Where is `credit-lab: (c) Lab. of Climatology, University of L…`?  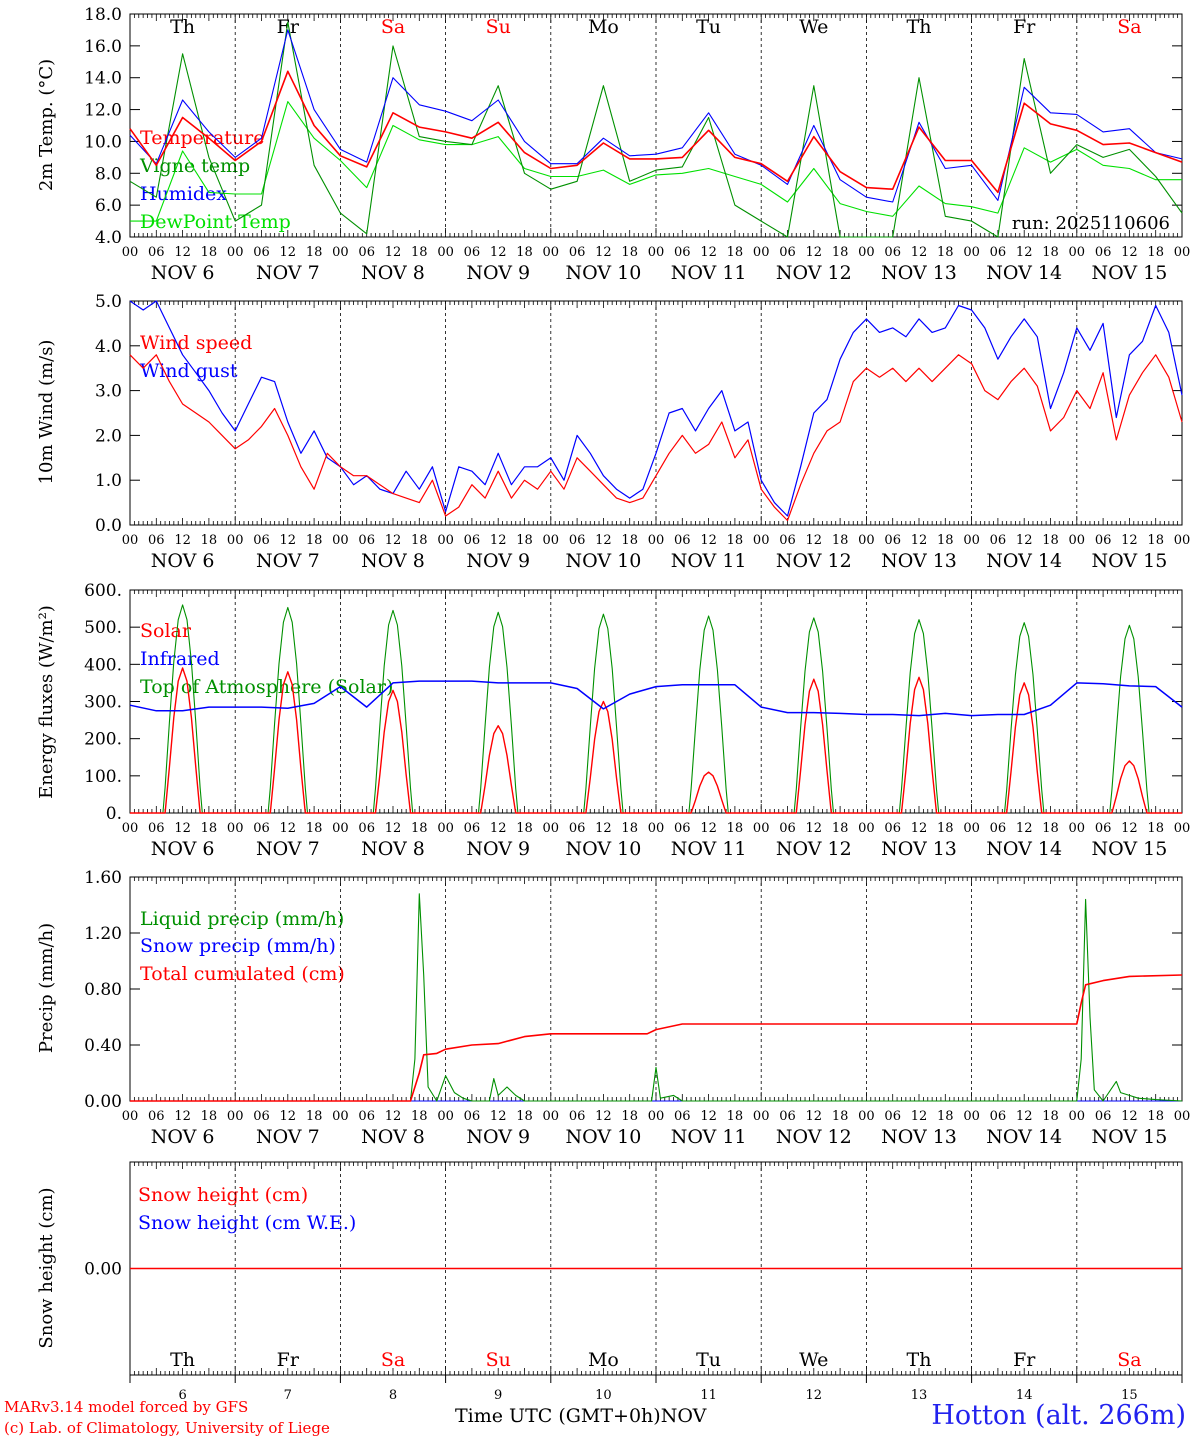
credit-lab: (c) Lab. of Climatology, University of L… is located at coordinates (167, 1428).